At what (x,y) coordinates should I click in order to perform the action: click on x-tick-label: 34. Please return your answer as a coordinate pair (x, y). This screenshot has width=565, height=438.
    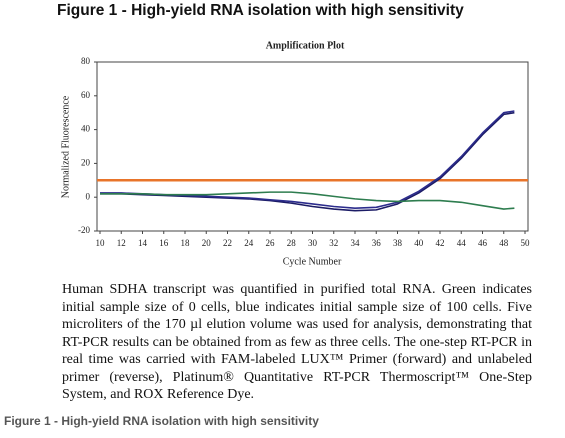
    Looking at the image, I should click on (356, 243).